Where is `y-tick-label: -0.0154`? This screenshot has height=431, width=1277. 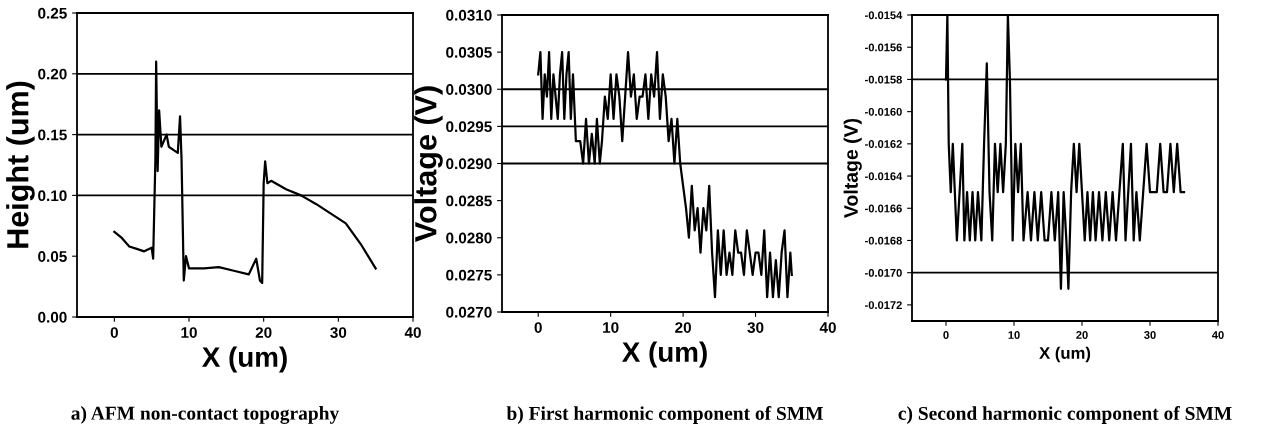 y-tick-label: -0.0154 is located at coordinates (884, 15).